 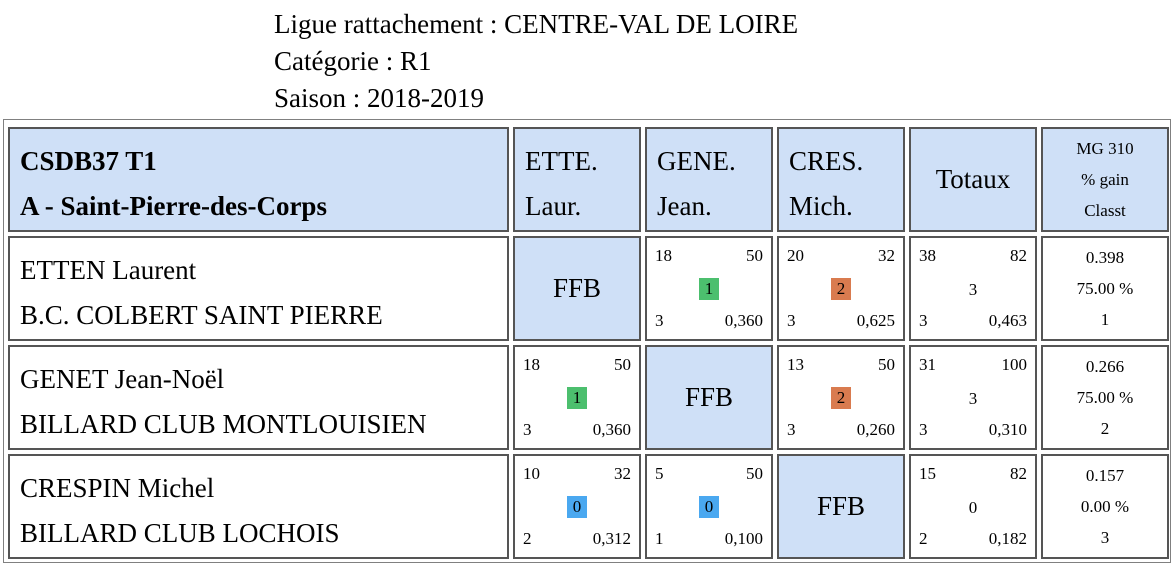 What do you see at coordinates (875, 320) in the screenshot?
I see `score-average: 0,625` at bounding box center [875, 320].